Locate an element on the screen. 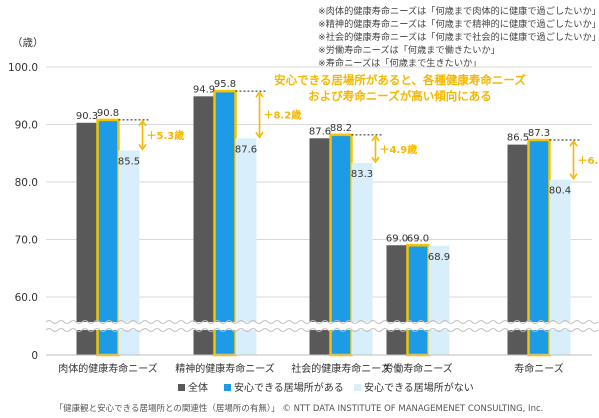 This screenshot has width=599, height=418. axis-break-band is located at coordinates (319, 326).